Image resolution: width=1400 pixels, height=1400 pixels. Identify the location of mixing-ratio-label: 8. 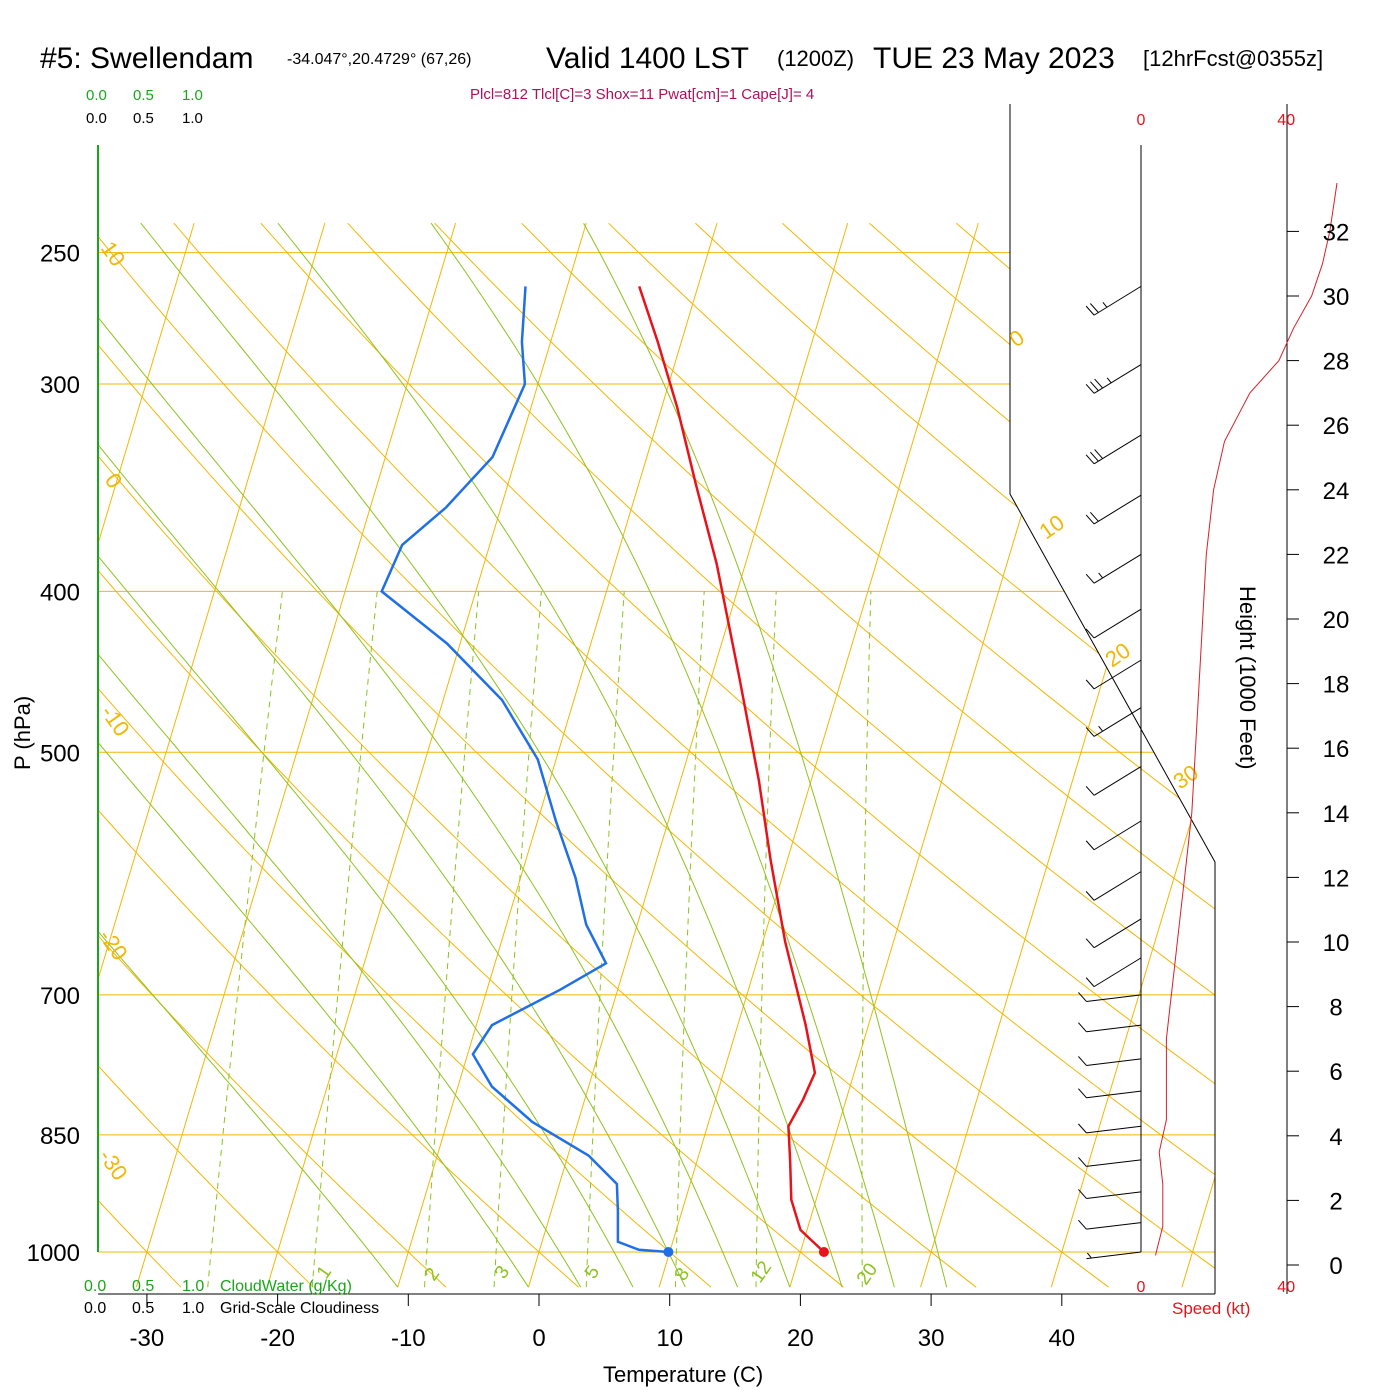
(682, 1274).